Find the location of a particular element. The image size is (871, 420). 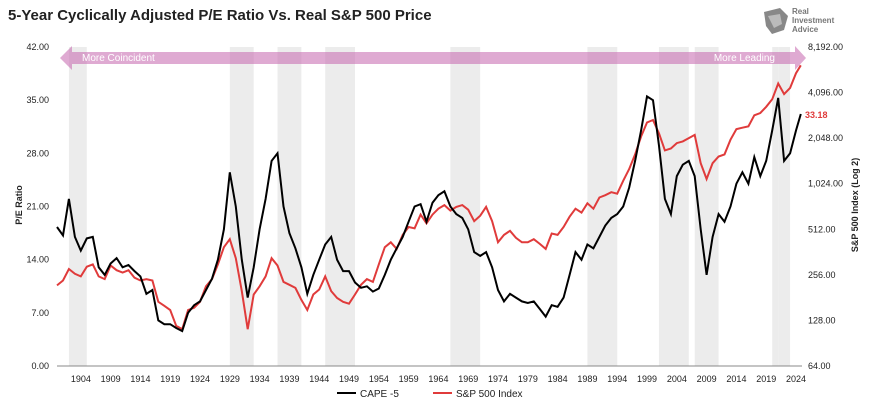

x-tick-label: 1994 is located at coordinates (617, 379).